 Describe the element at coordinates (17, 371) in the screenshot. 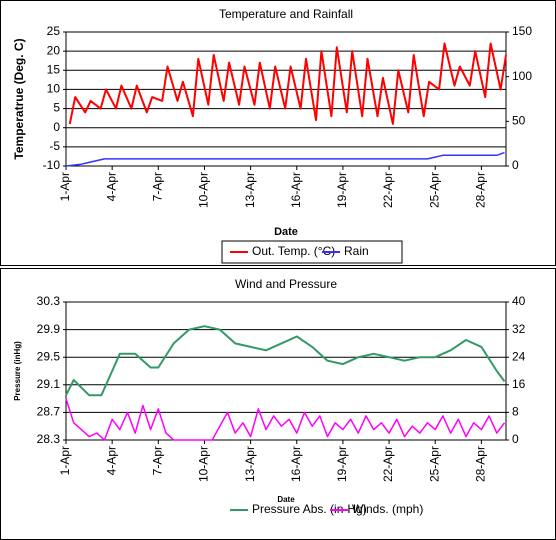

I see `y-axis-label: Pressure (inHg)` at that location.